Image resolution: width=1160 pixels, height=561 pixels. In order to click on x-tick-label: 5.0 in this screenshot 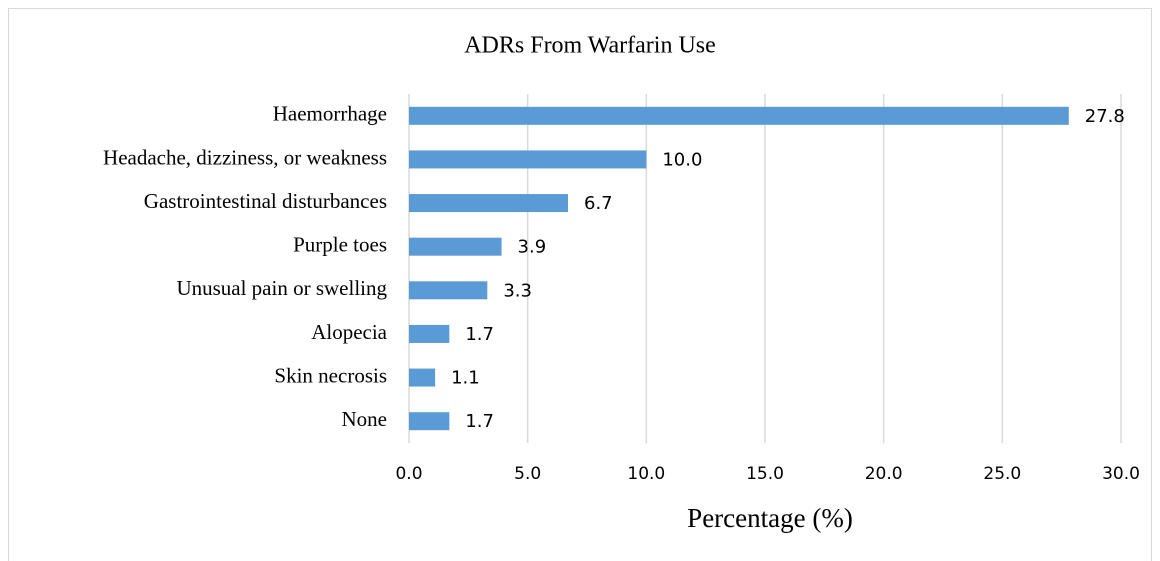, I will do `click(527, 474)`.